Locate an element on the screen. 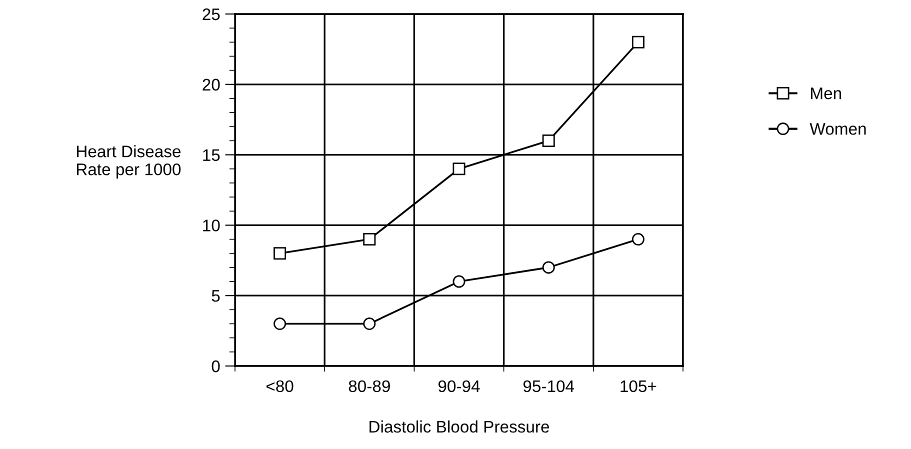 The width and height of the screenshot is (911, 449). legend-label: Women is located at coordinates (838, 129).